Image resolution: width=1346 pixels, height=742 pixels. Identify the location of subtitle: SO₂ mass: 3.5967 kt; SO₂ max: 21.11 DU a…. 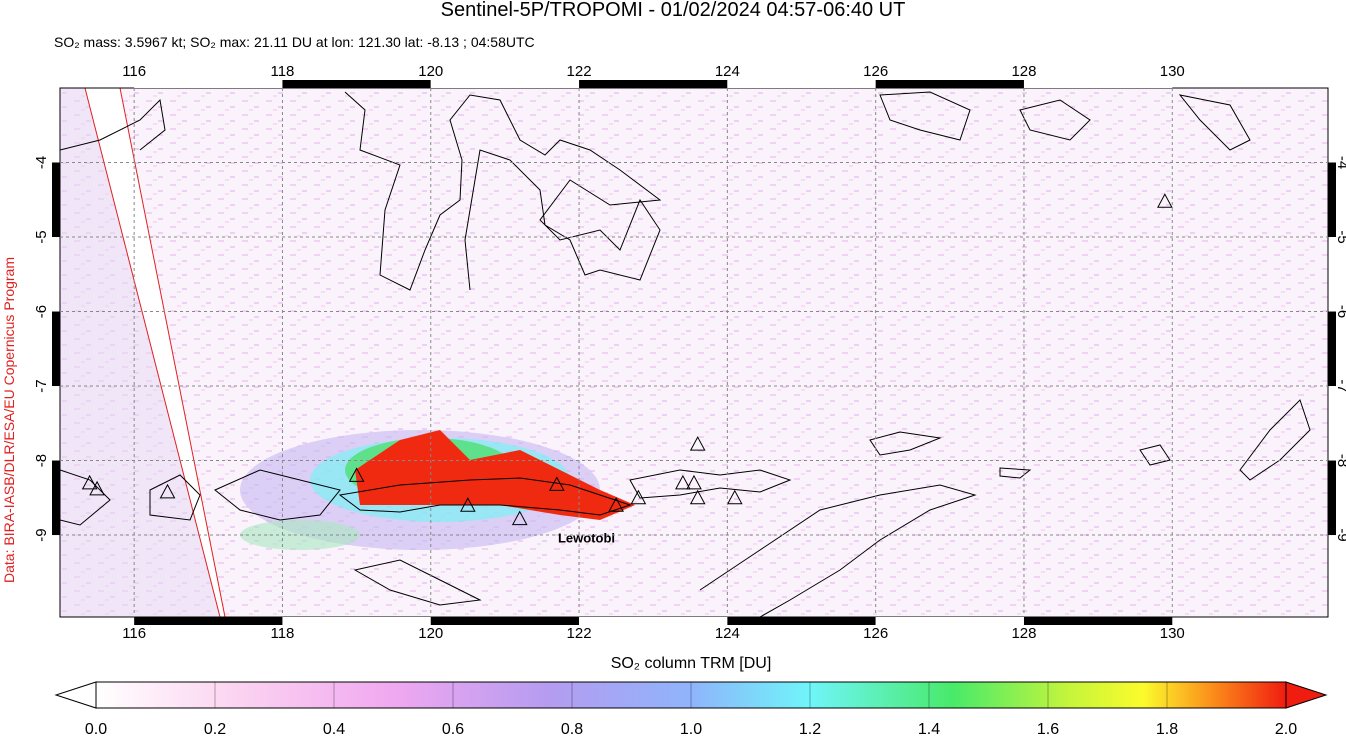
(294, 42).